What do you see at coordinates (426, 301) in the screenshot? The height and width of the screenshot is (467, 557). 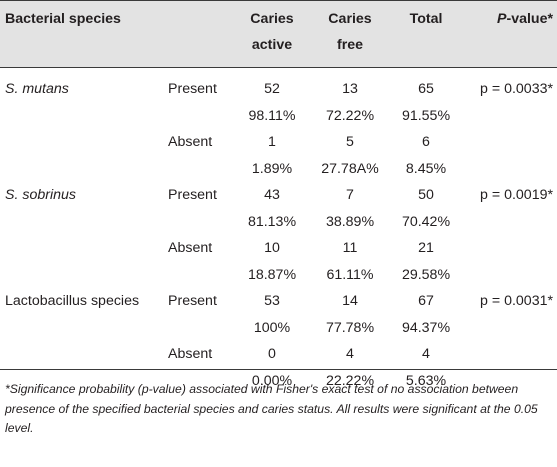 I see `count-cell: 67` at bounding box center [426, 301].